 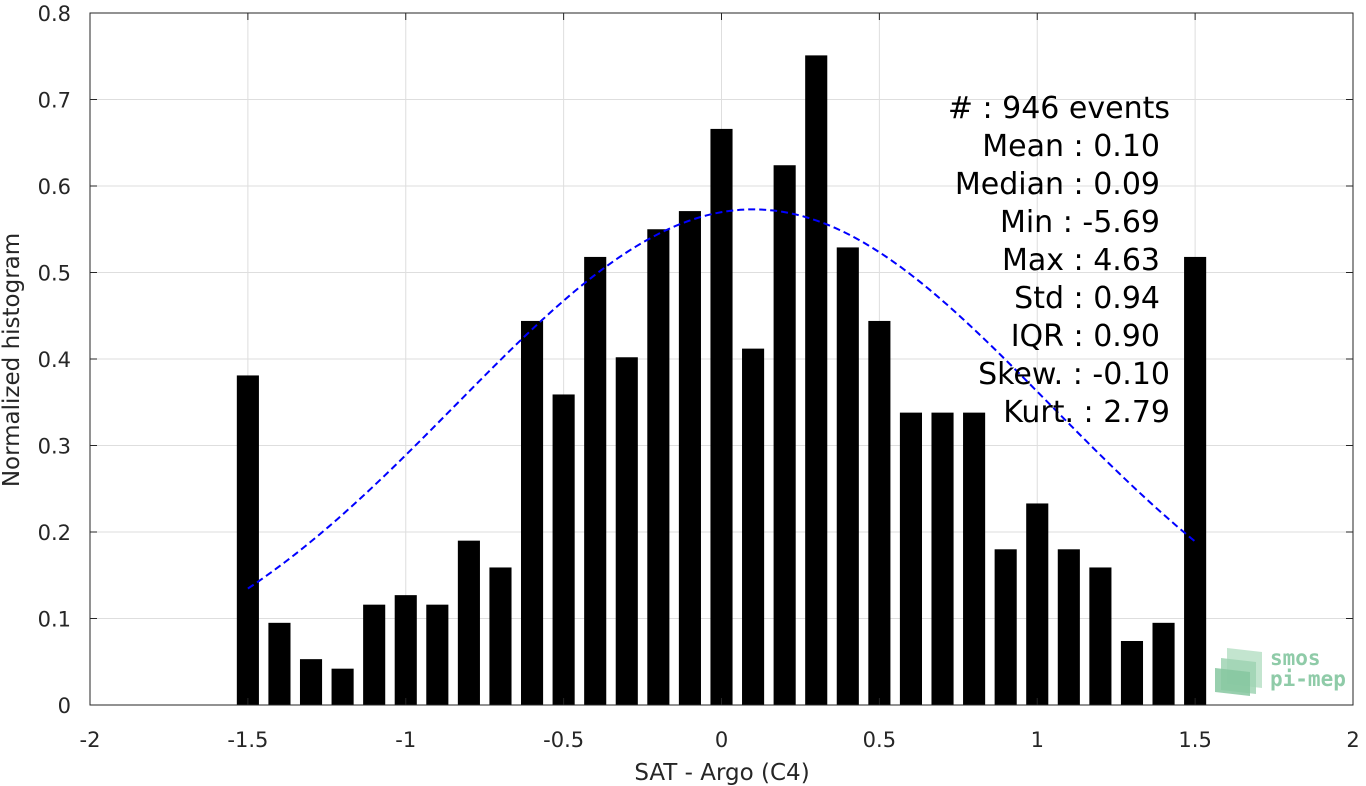 I want to click on smos-pi-mep-logo: smos pi-mep, so click(x=1280, y=671).